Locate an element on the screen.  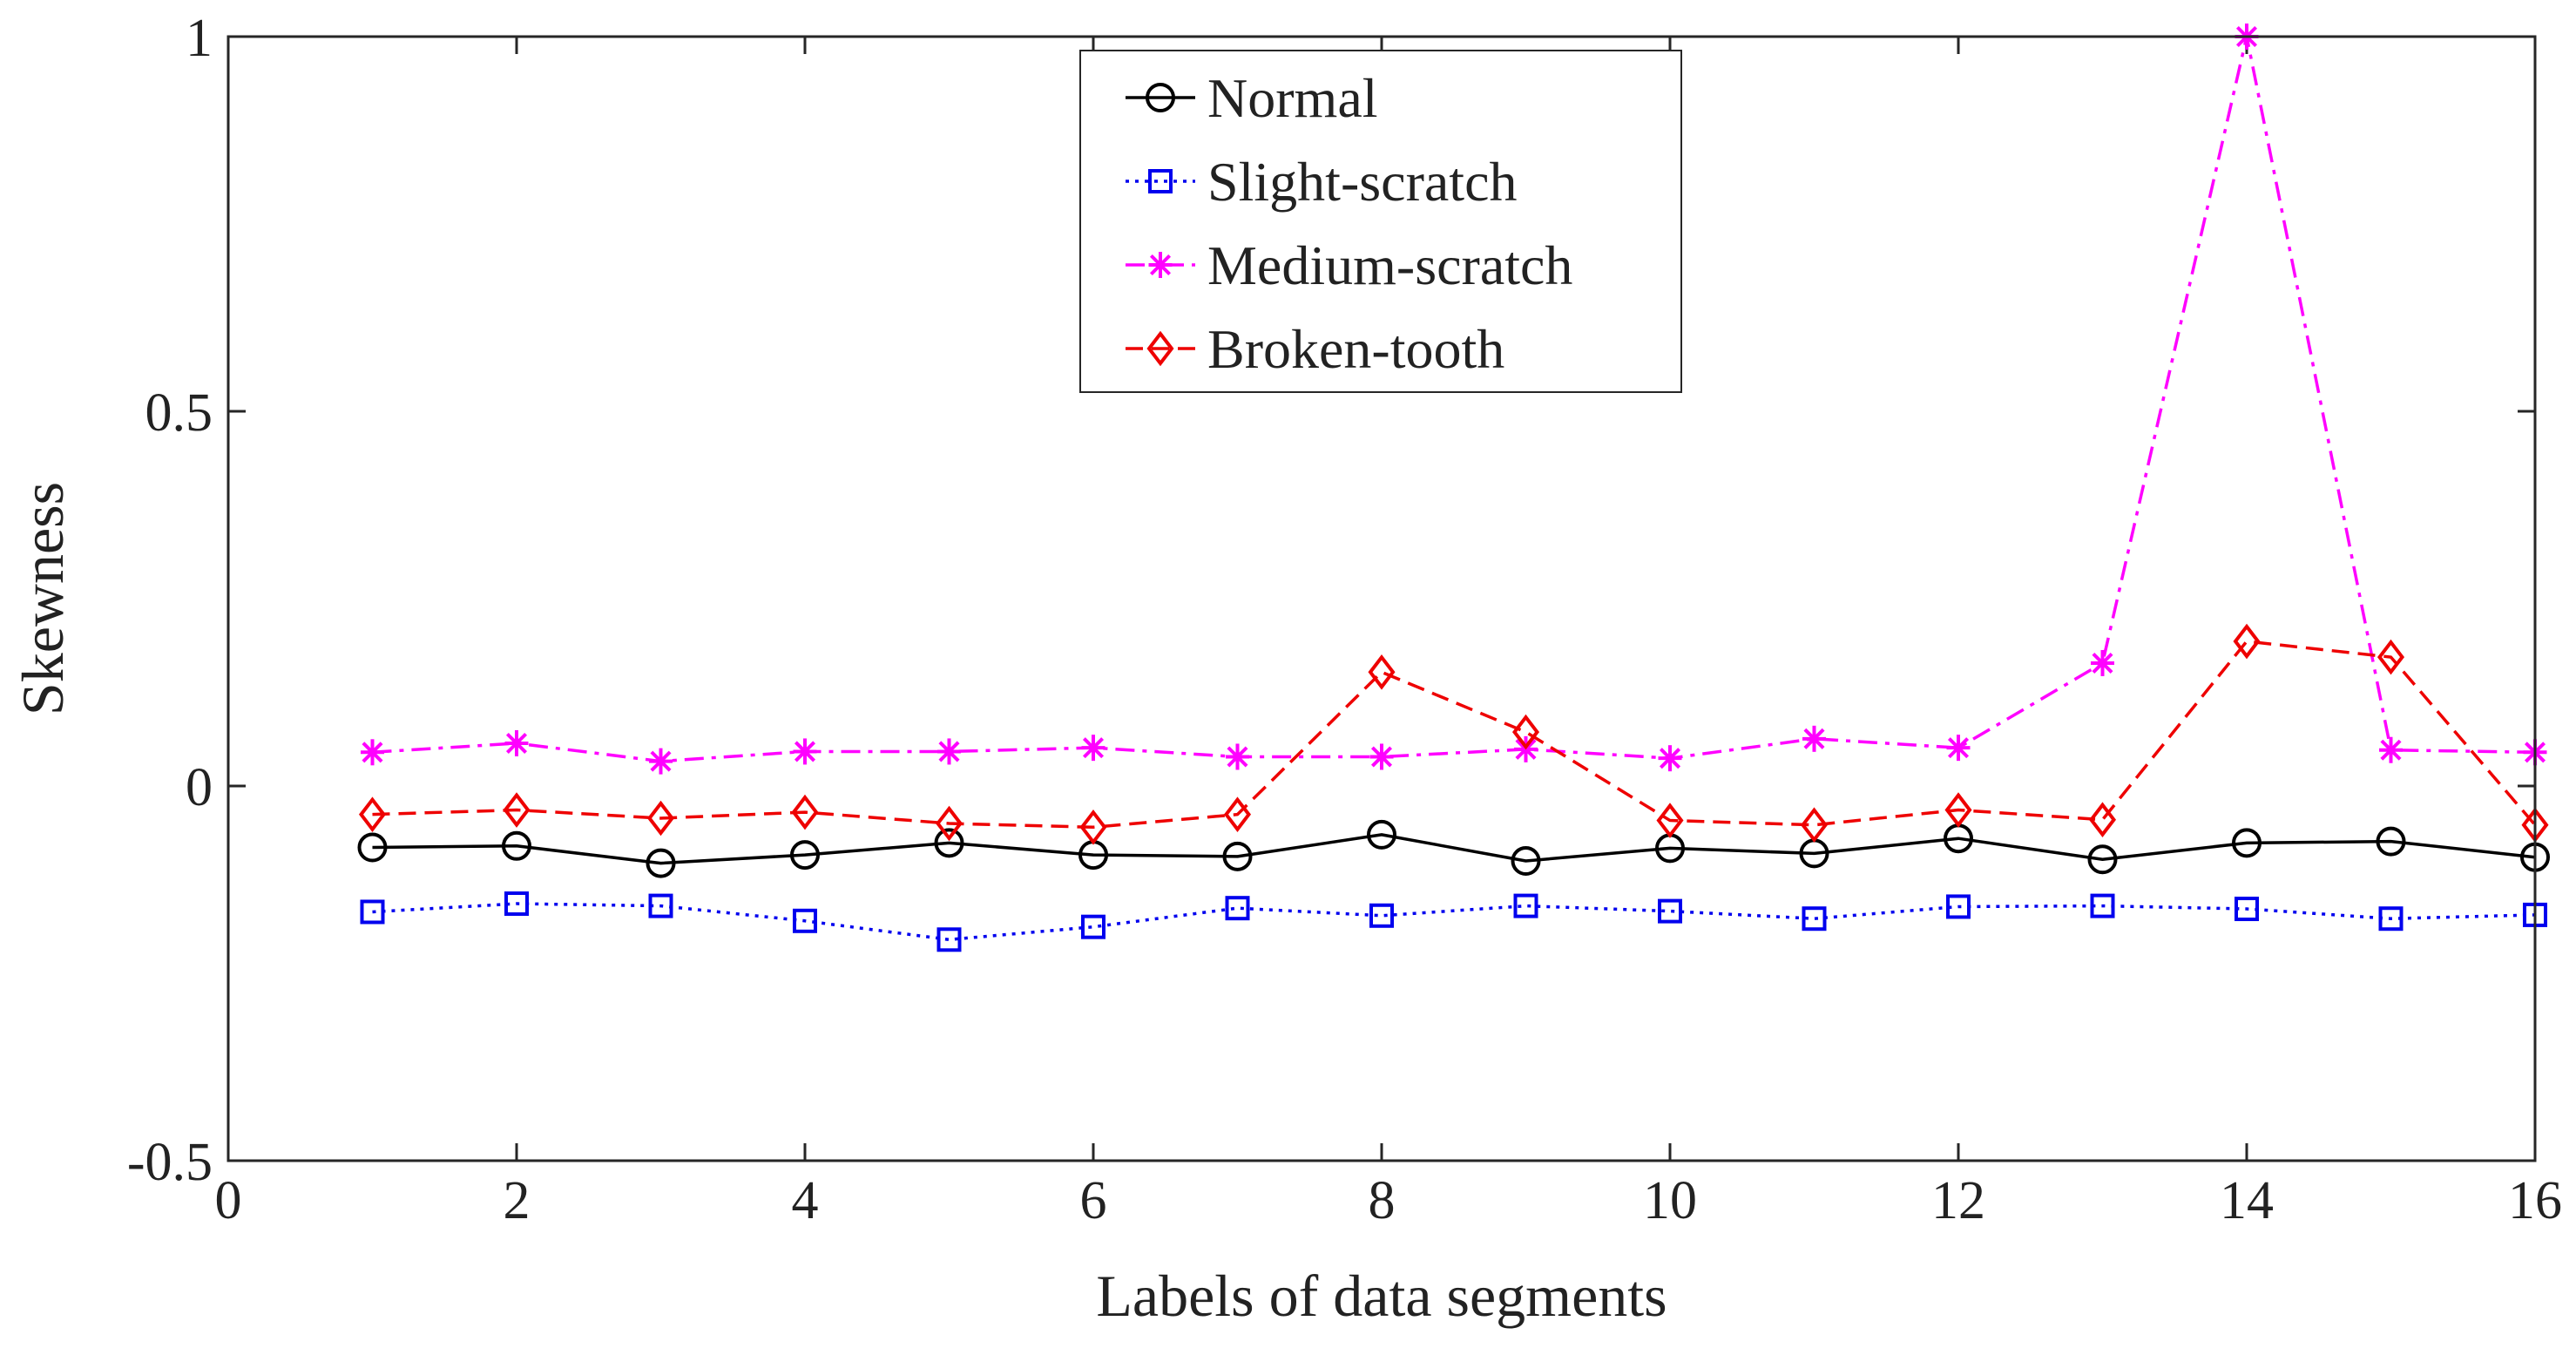
data-point-slight-scratch-14-shape is located at coordinates (2247, 909).